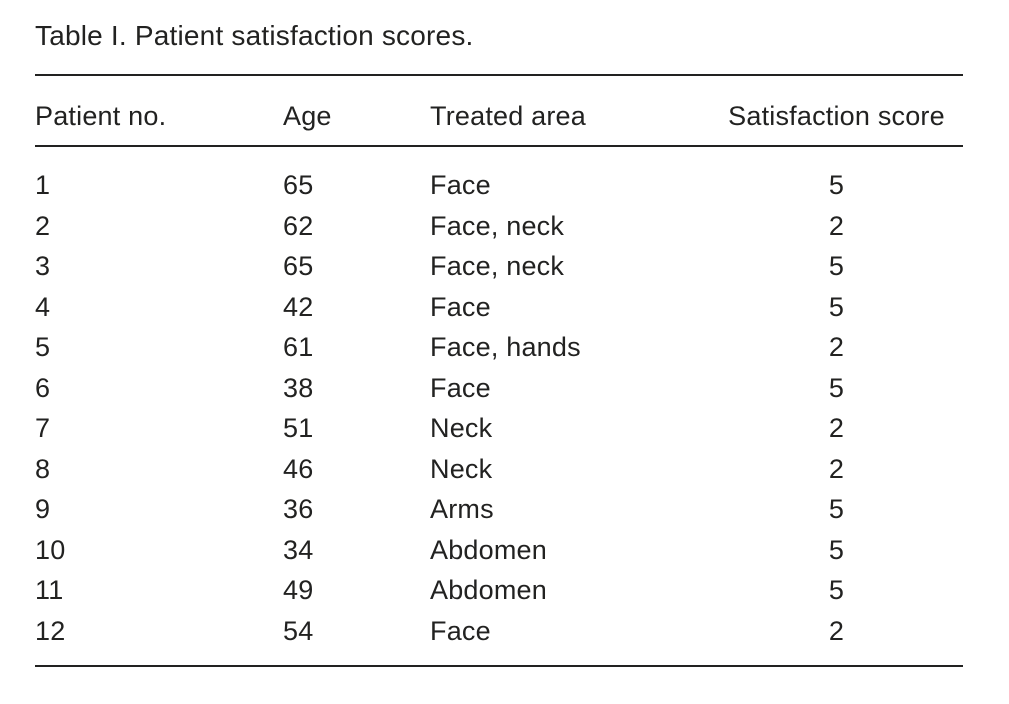 The height and width of the screenshot is (704, 1009). I want to click on cell-age: 36, so click(298, 509).